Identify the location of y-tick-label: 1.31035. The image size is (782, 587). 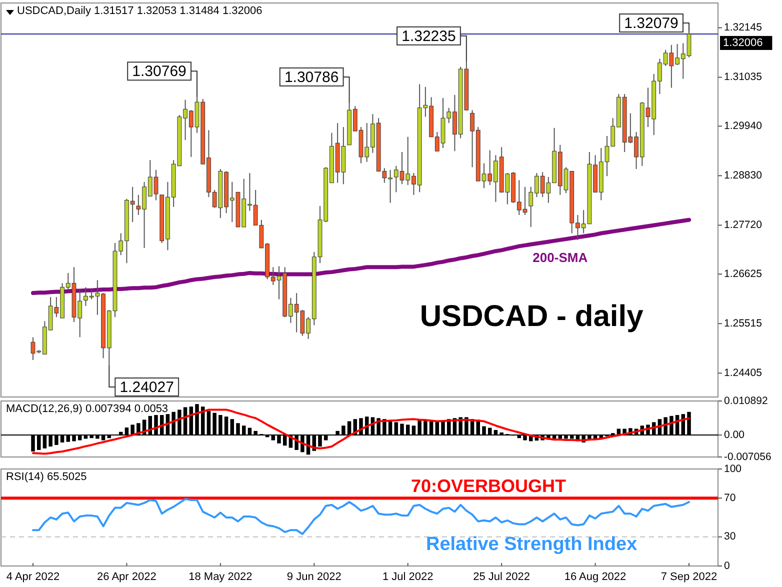
(743, 77).